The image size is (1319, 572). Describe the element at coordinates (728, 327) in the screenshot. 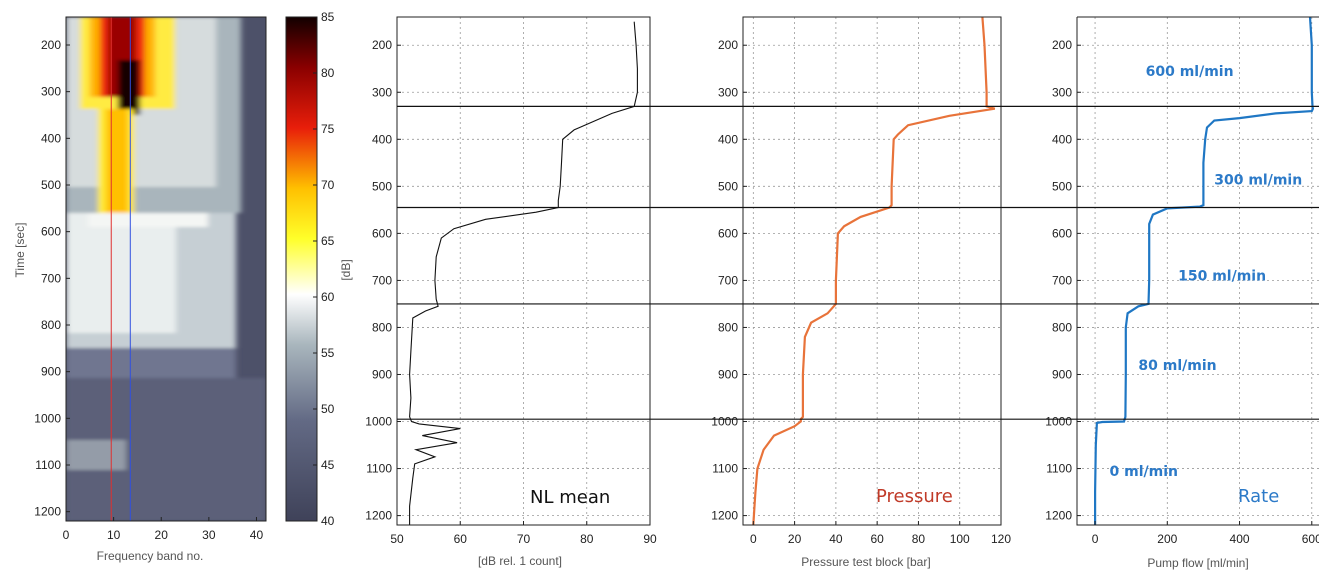

I see `pressure-y-tick-label: 800` at that location.